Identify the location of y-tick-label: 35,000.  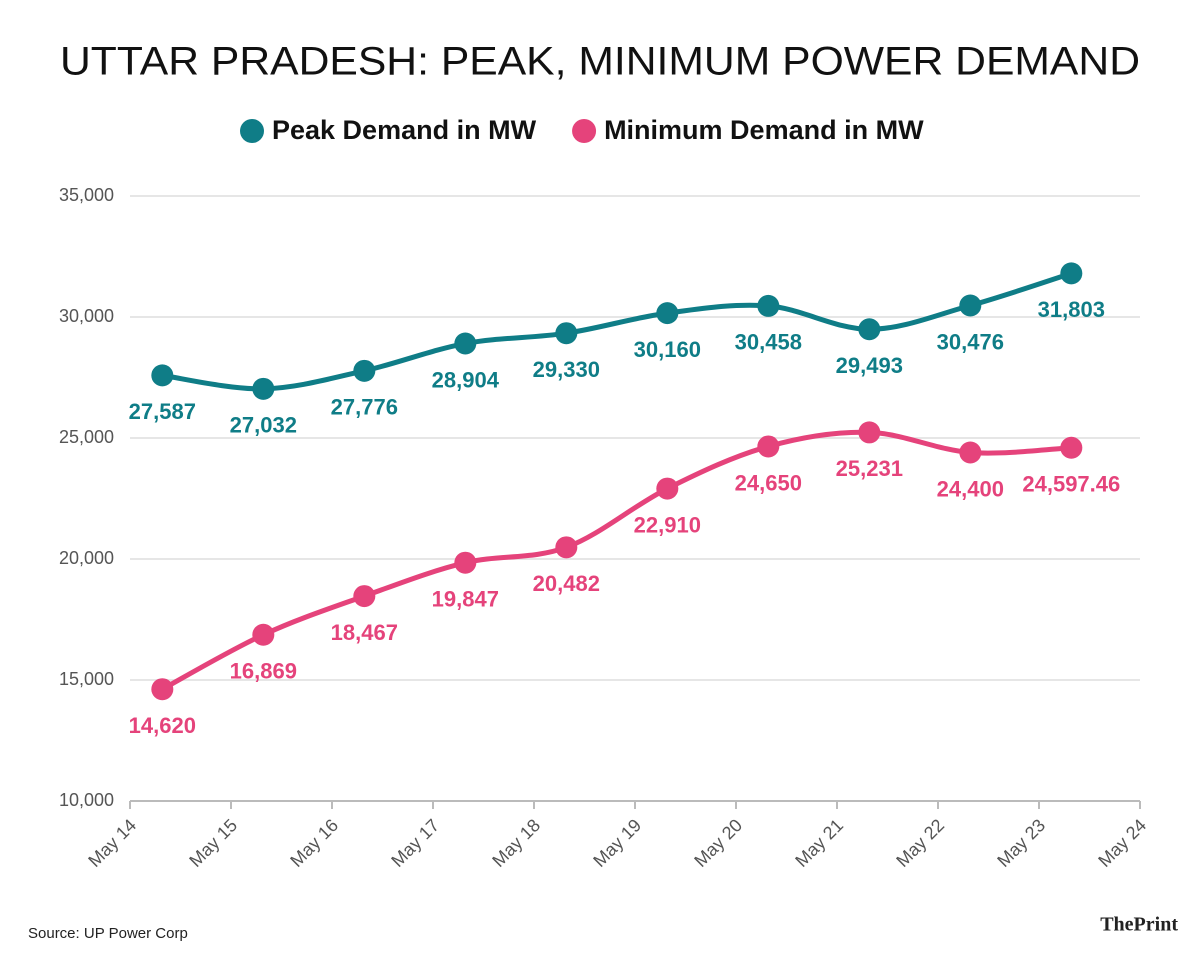
(86, 195).